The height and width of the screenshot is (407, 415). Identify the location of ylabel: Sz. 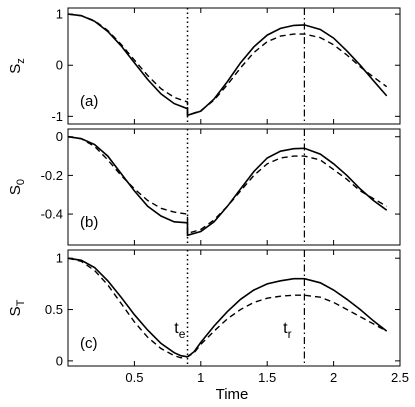
(17, 66).